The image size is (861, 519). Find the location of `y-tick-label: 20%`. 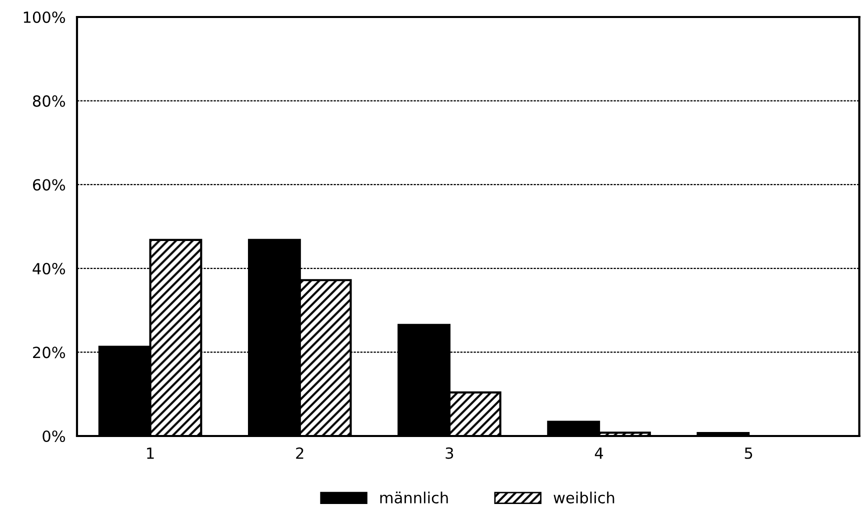

y-tick-label: 20% is located at coordinates (49, 352).